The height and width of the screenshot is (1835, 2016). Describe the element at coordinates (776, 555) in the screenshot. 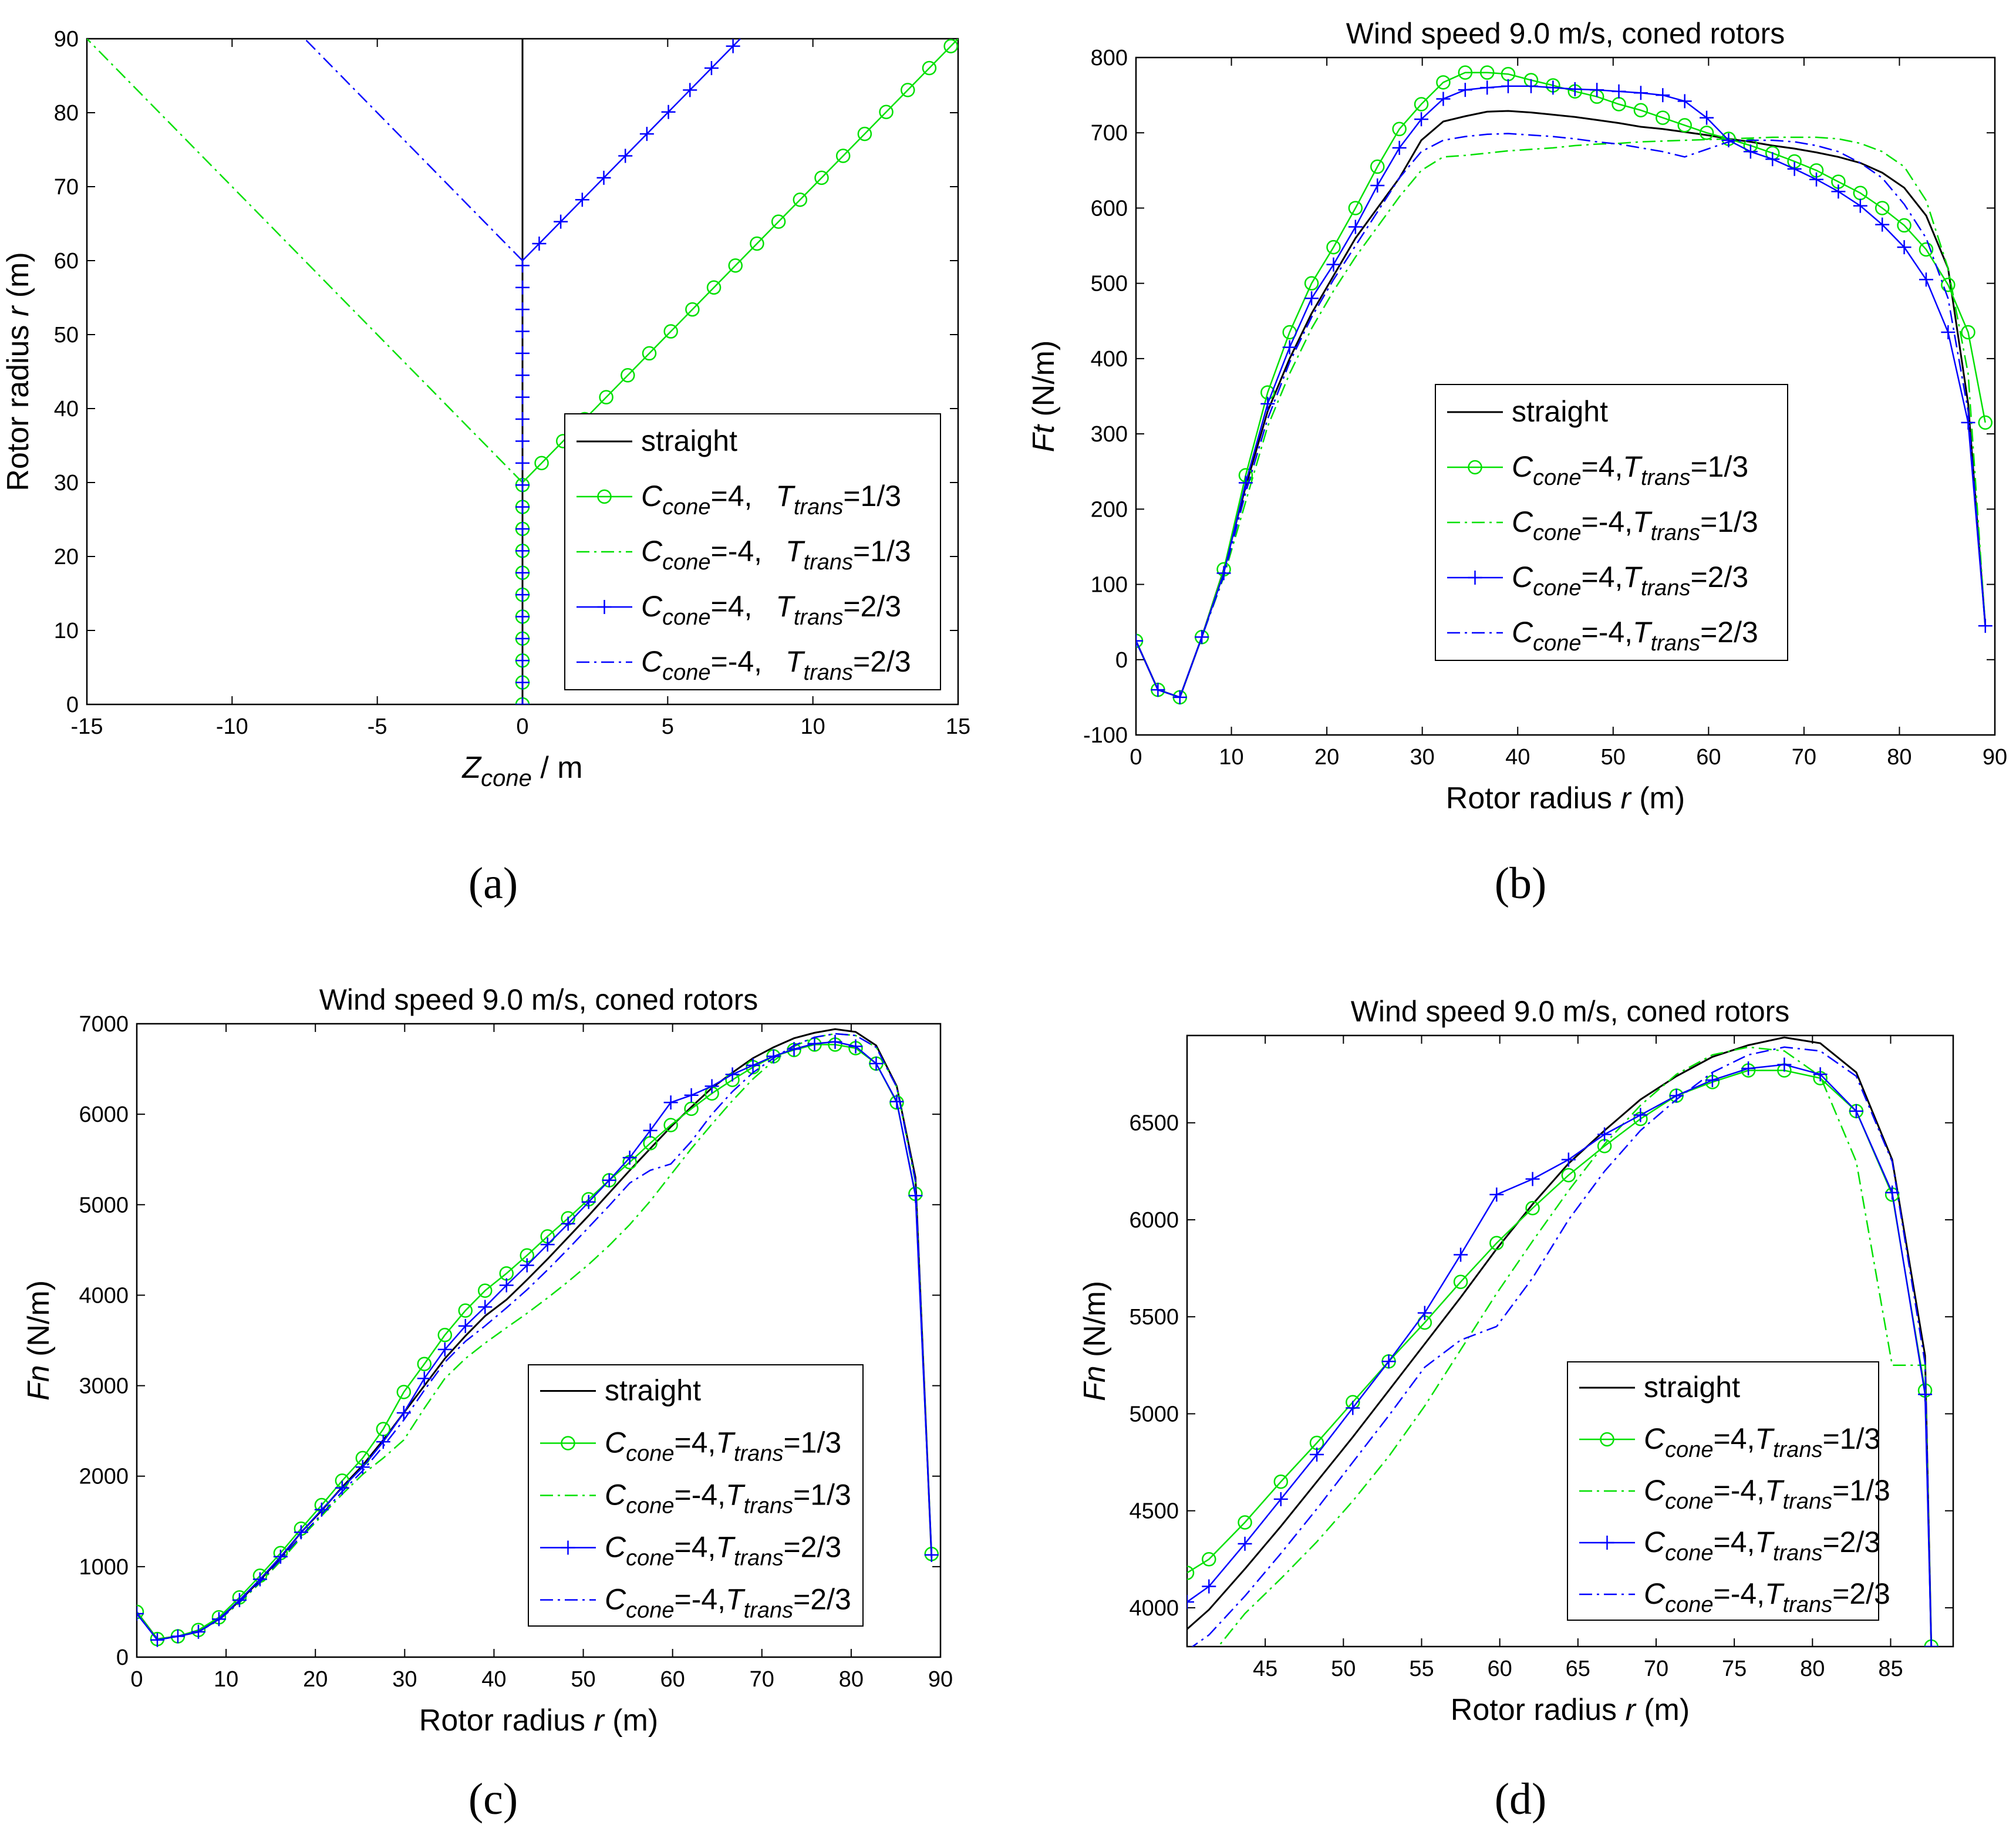

I see `legend-label-2: Ccone=-4, Ttrans=1/3` at that location.